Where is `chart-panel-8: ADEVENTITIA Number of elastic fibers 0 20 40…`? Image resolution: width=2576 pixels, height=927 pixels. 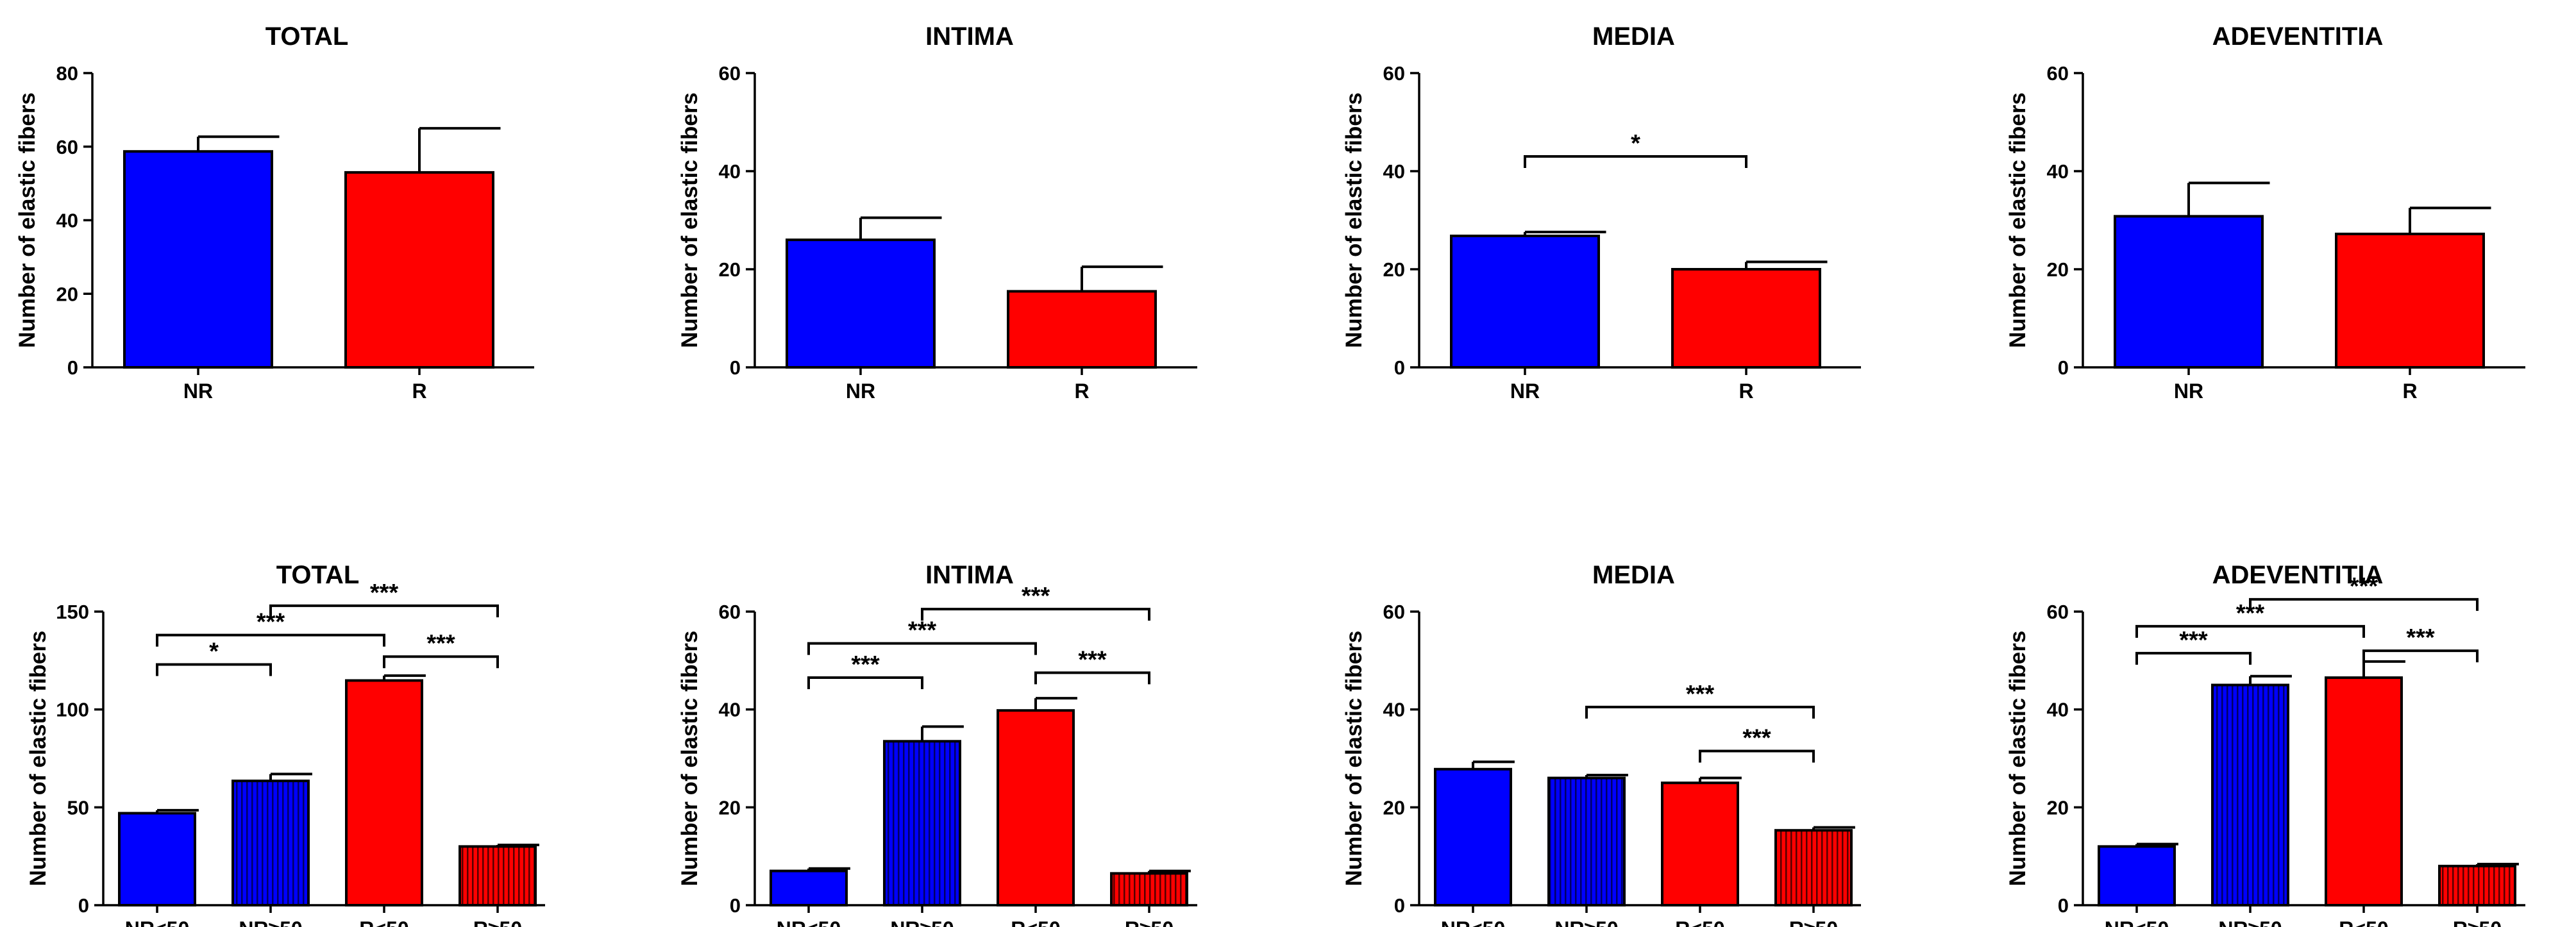 chart-panel-8: ADEVENTITIA Number of elastic fibers 0 20 40… is located at coordinates (2265, 744).